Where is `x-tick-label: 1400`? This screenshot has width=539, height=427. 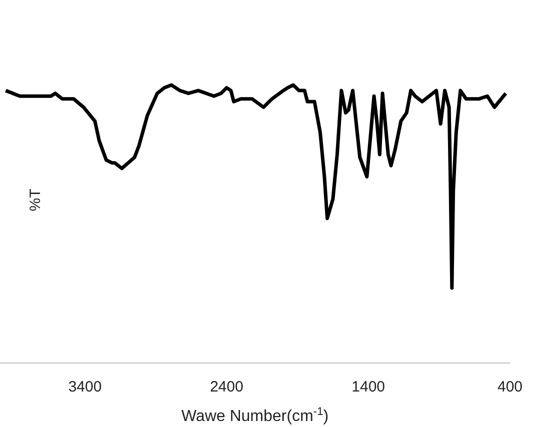
x-tick-label: 1400 is located at coordinates (369, 387).